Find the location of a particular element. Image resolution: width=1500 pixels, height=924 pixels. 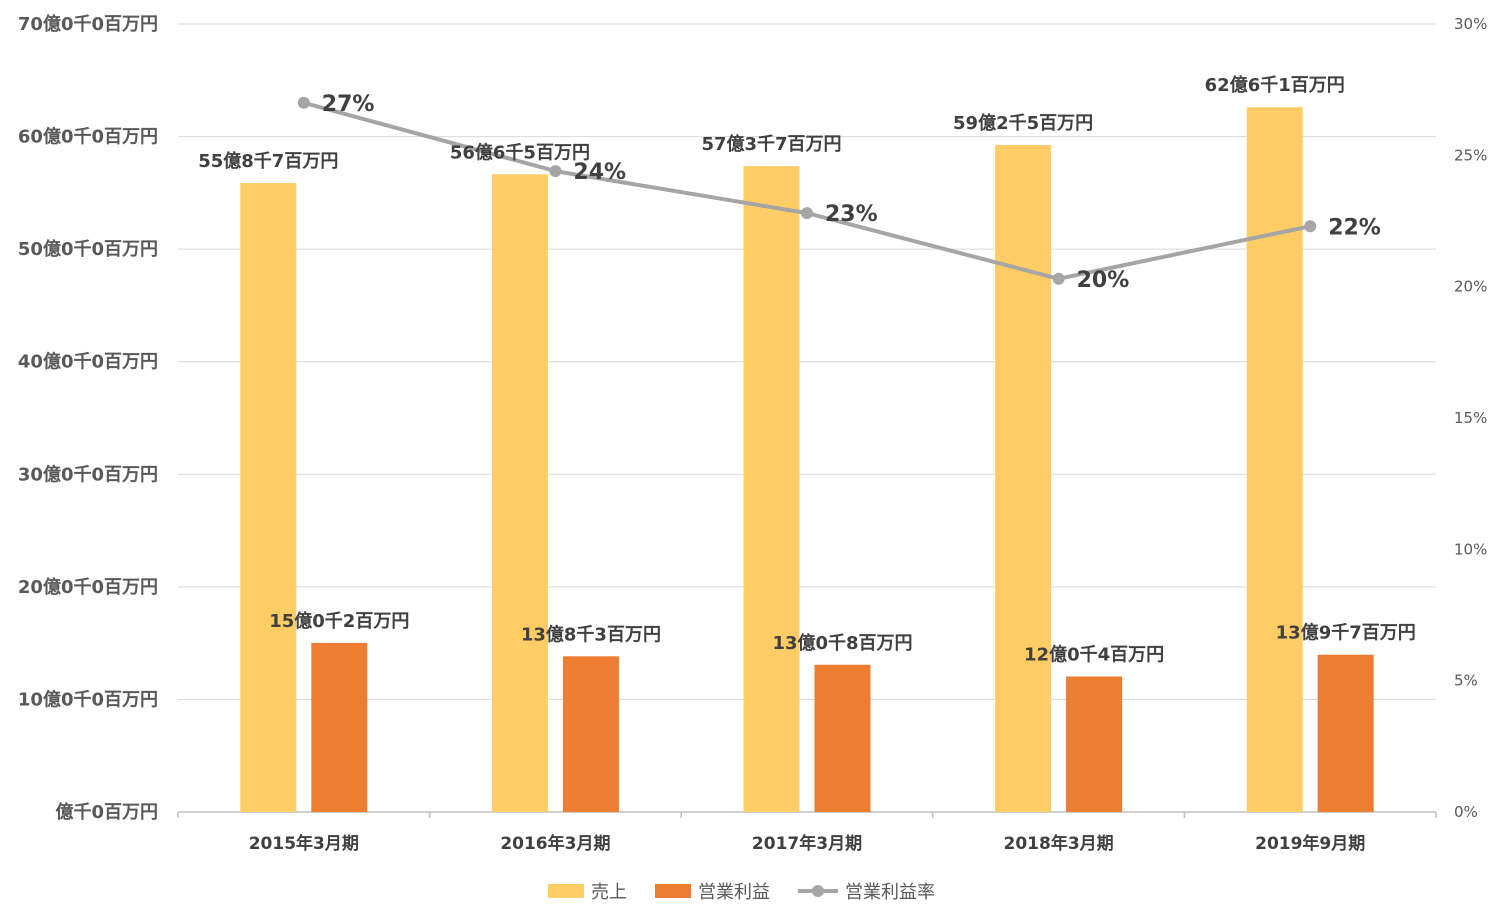

y-axis-right: 0% 5% 10% 15% 20% 25% 30% is located at coordinates (1470, 418).